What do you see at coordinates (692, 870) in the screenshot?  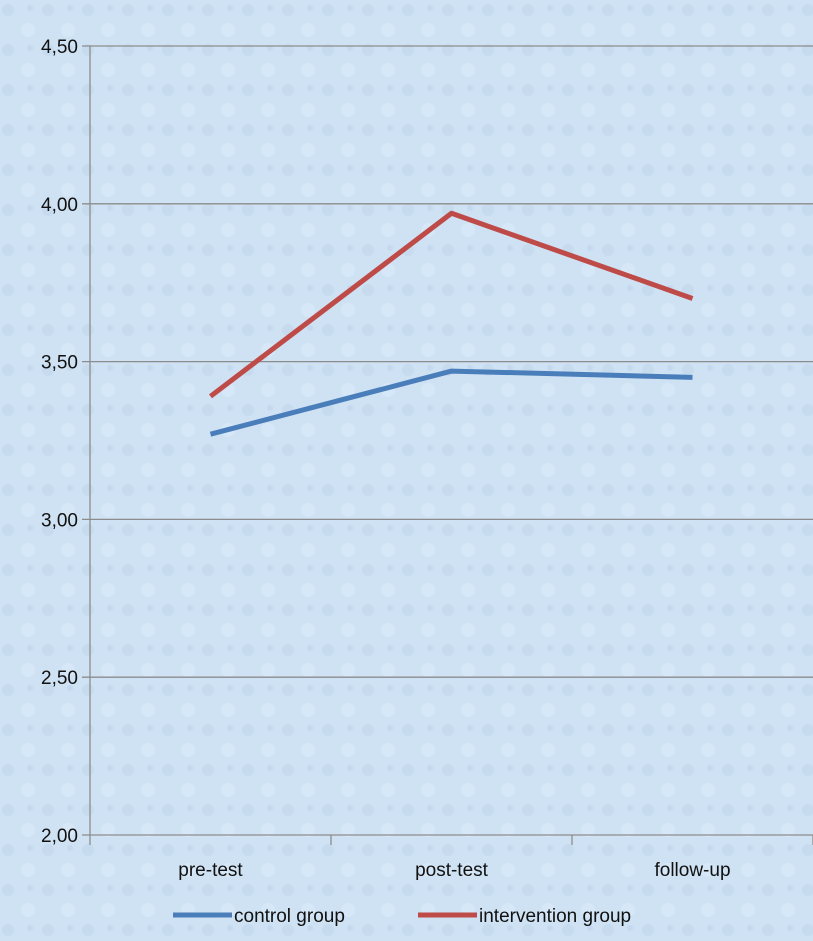 I see `x-tick-label: follow-up` at bounding box center [692, 870].